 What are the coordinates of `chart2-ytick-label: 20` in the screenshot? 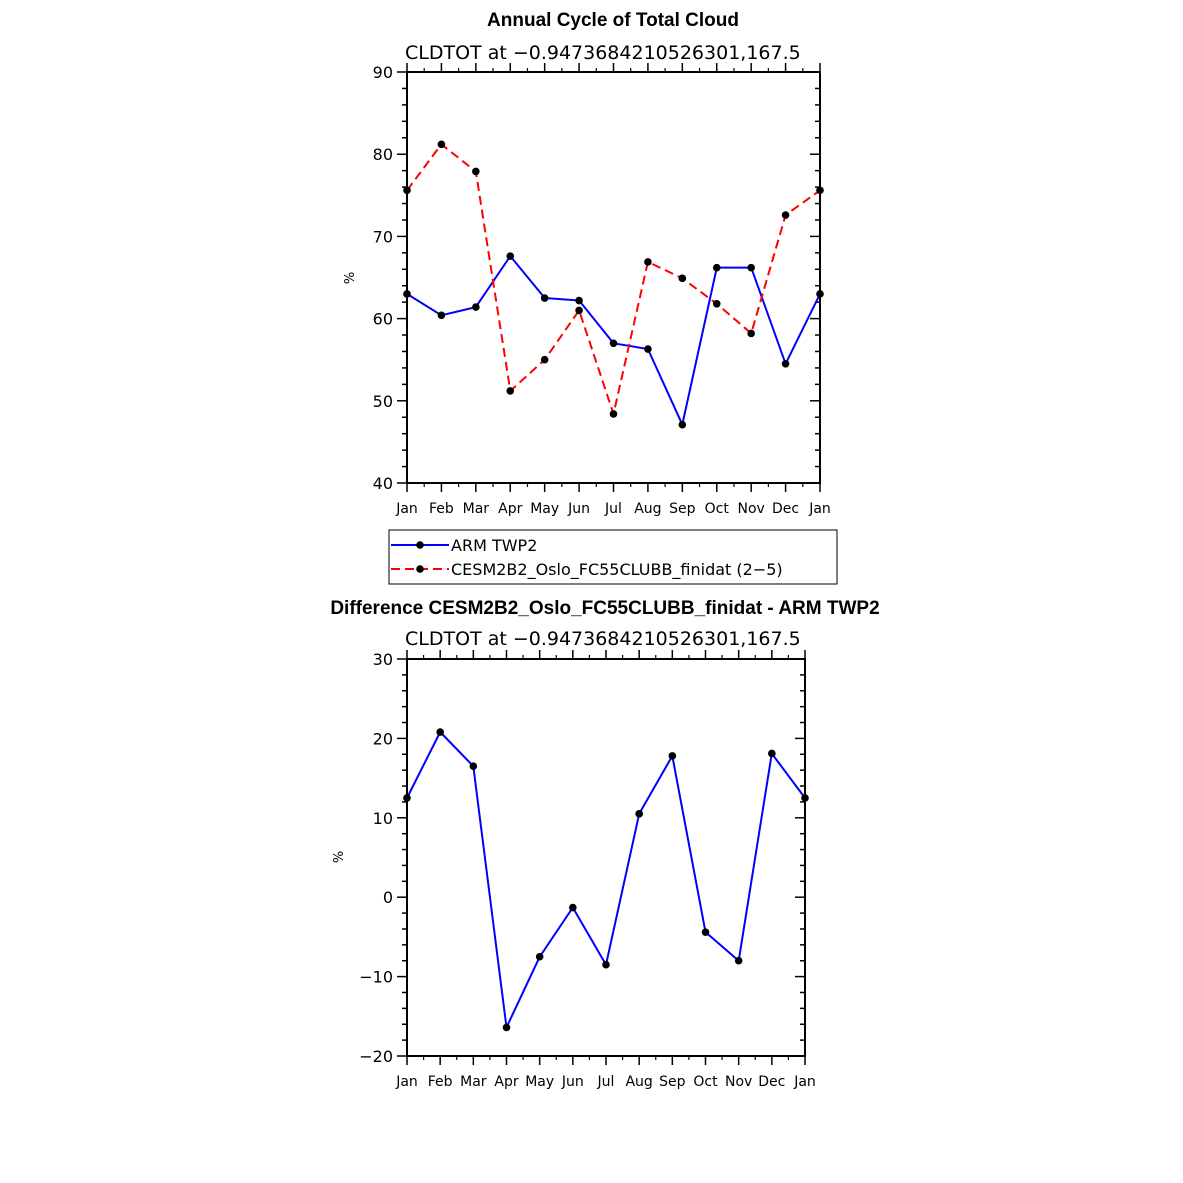 It's located at (383, 738).